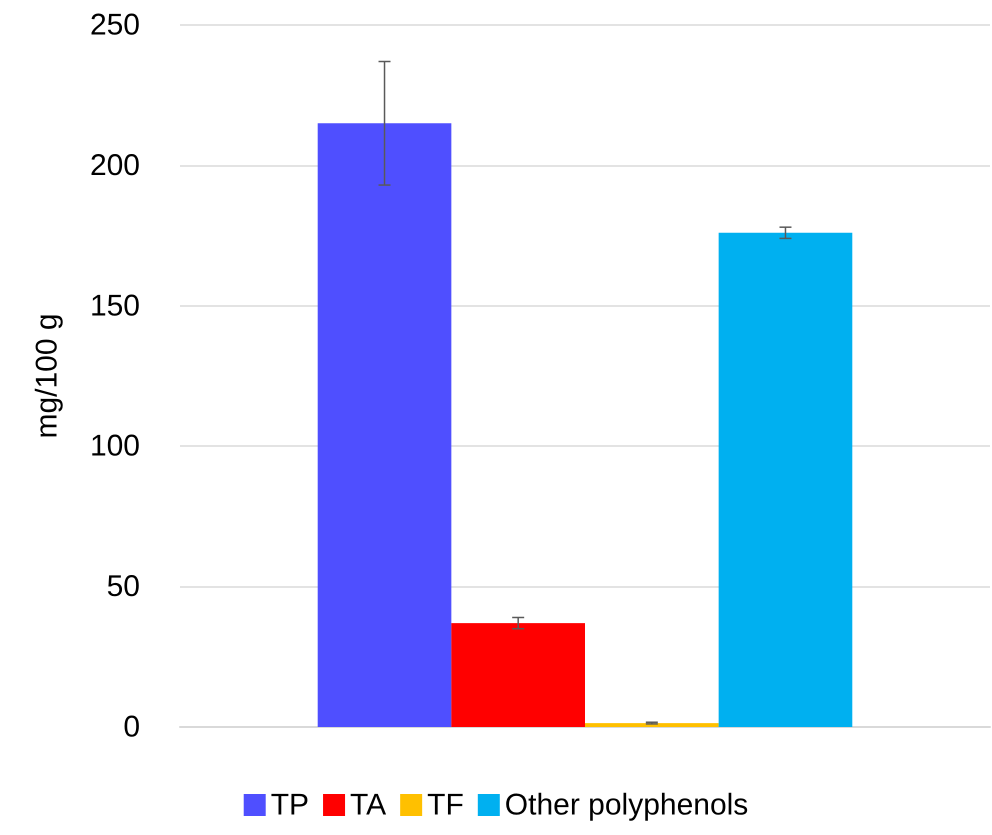 The width and height of the screenshot is (992, 835). I want to click on y-tick-label: 0, so click(131, 727).